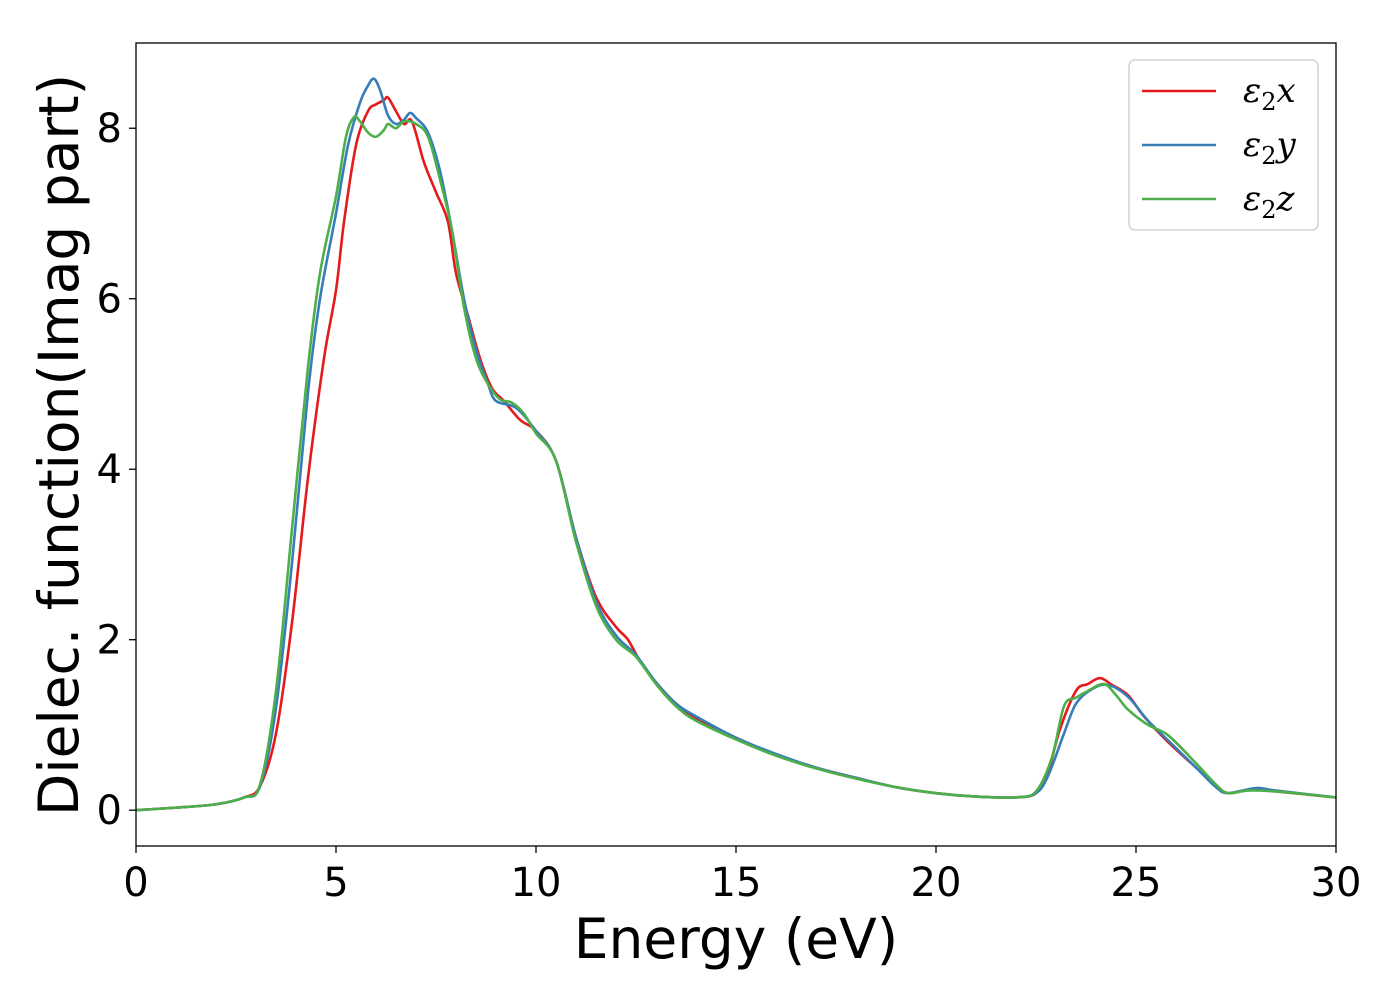 Image resolution: width=1400 pixels, height=1000 pixels. Describe the element at coordinates (109, 470) in the screenshot. I see `y-tick-label: 4` at that location.